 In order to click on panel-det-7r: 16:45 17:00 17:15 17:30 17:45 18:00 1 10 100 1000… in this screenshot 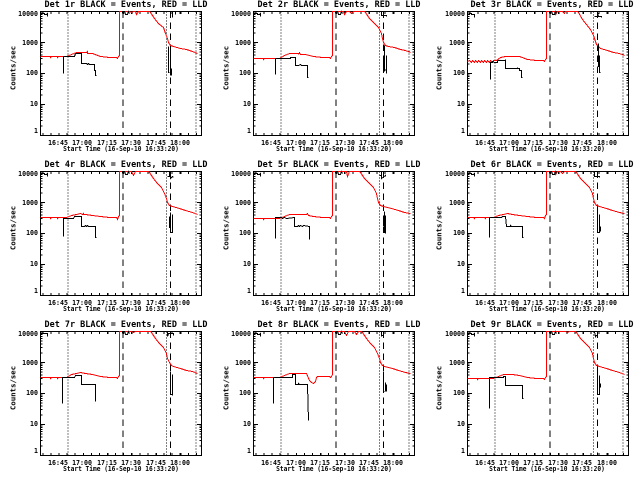, I will do `click(106, 400)`.